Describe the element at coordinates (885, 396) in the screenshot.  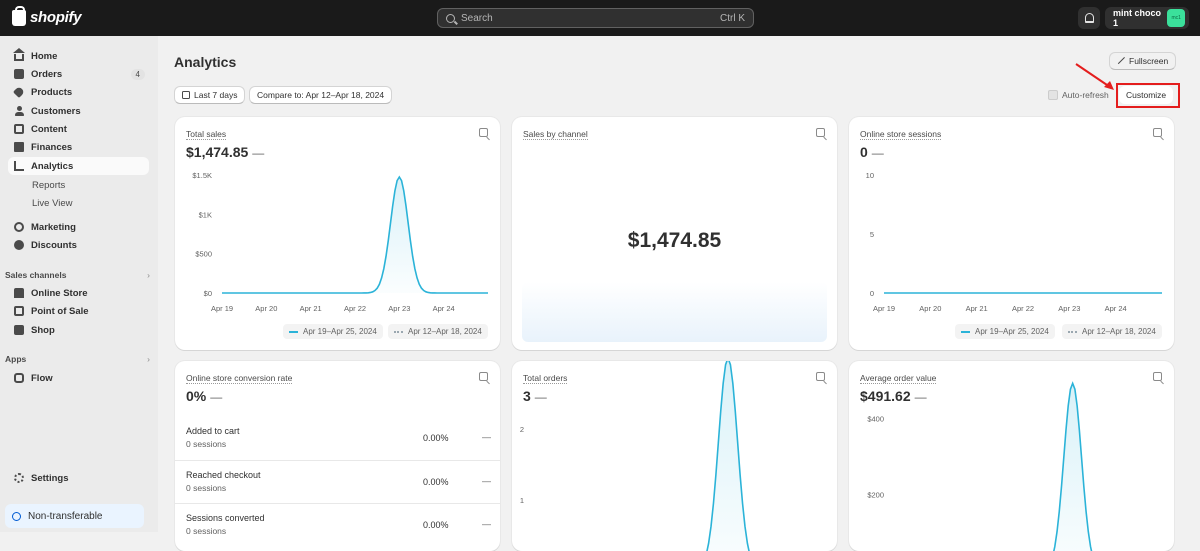
I see `metric-value: $491.62` at that location.